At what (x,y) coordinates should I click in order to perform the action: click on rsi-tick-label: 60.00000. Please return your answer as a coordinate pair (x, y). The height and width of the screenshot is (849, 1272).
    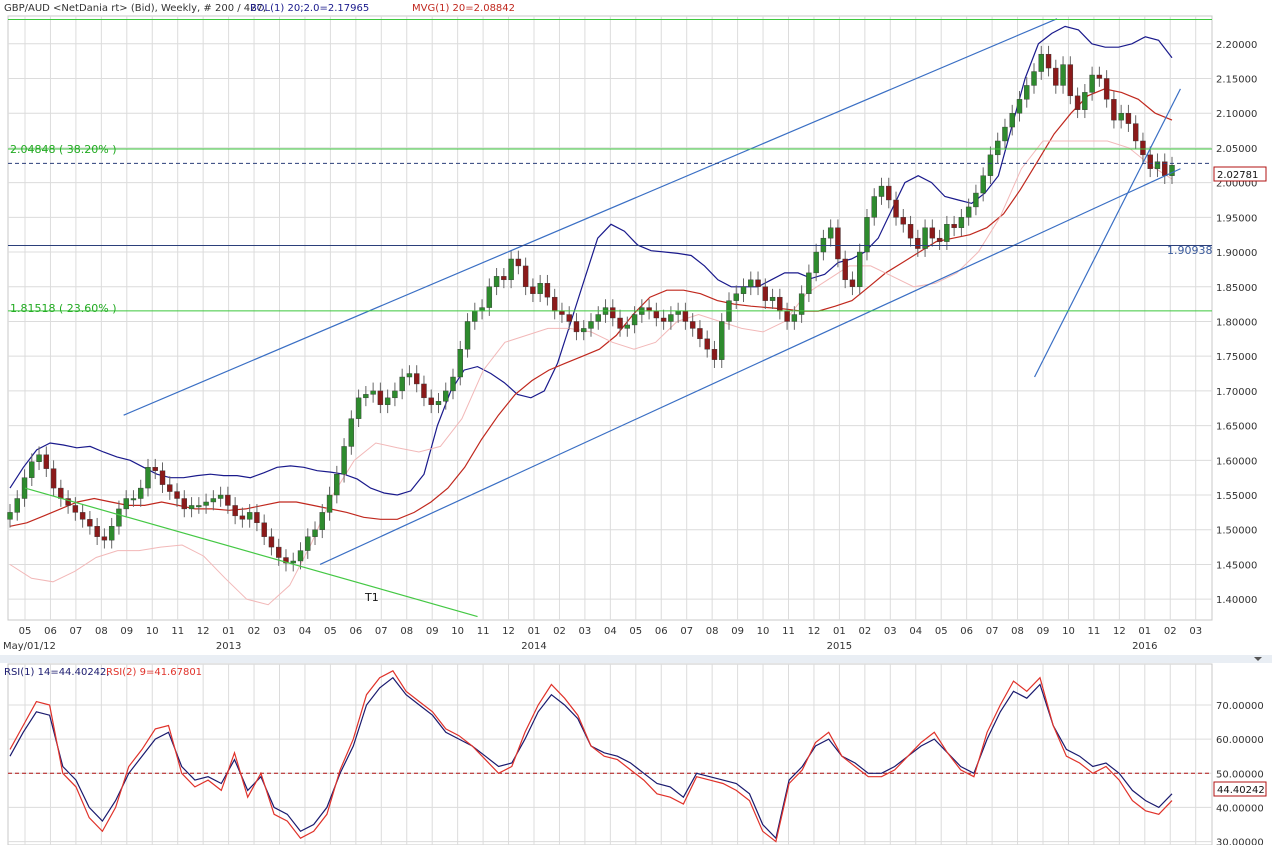
    Looking at the image, I should click on (1240, 740).